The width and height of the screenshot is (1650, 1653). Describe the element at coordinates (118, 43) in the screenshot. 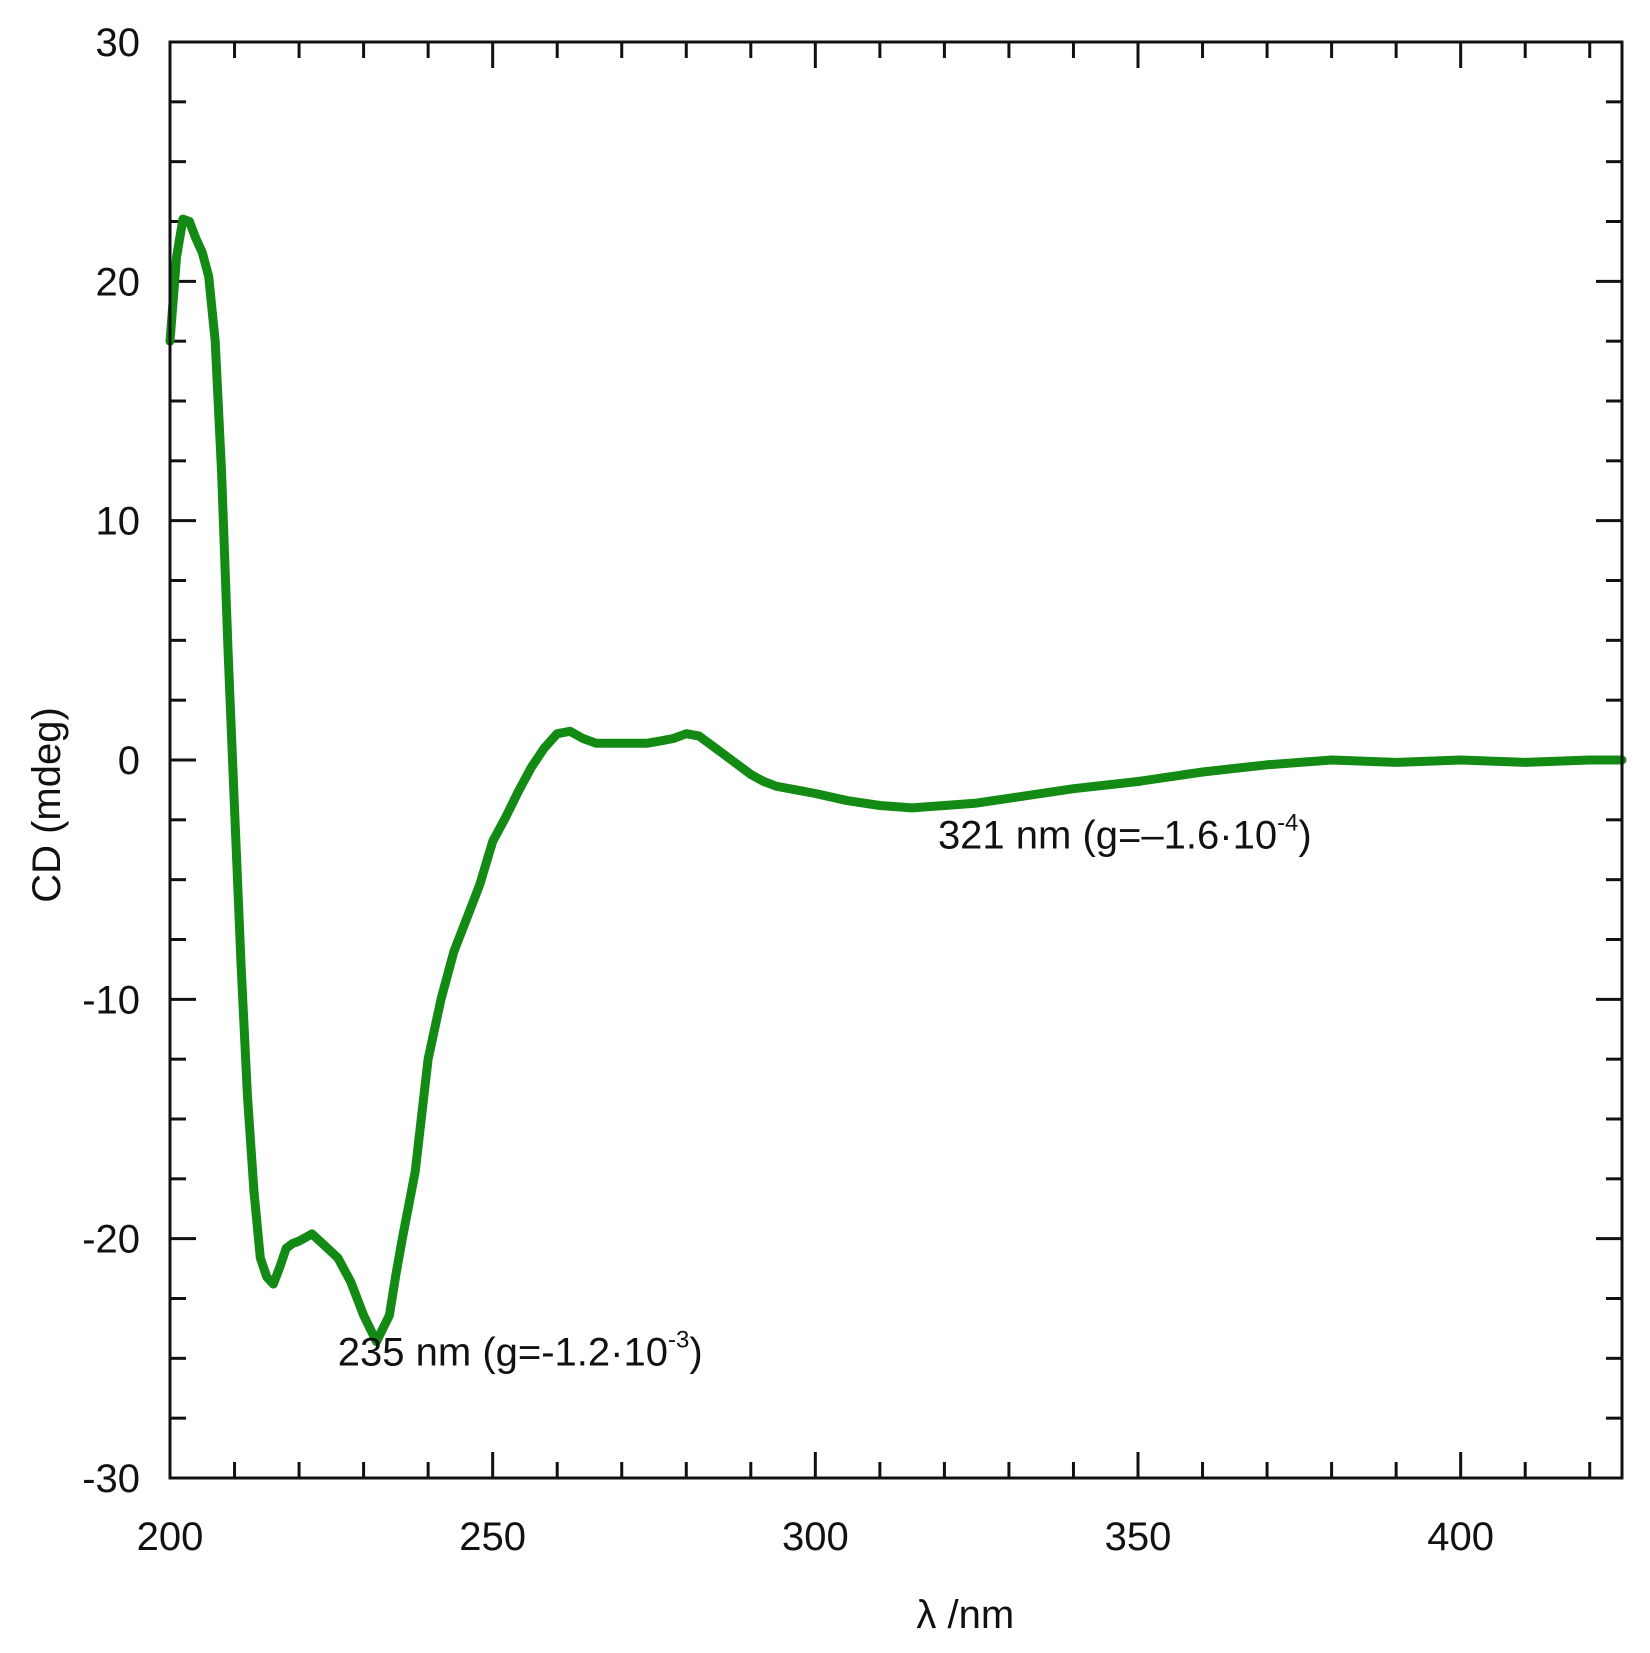

I see `y-tick-label: 30` at that location.